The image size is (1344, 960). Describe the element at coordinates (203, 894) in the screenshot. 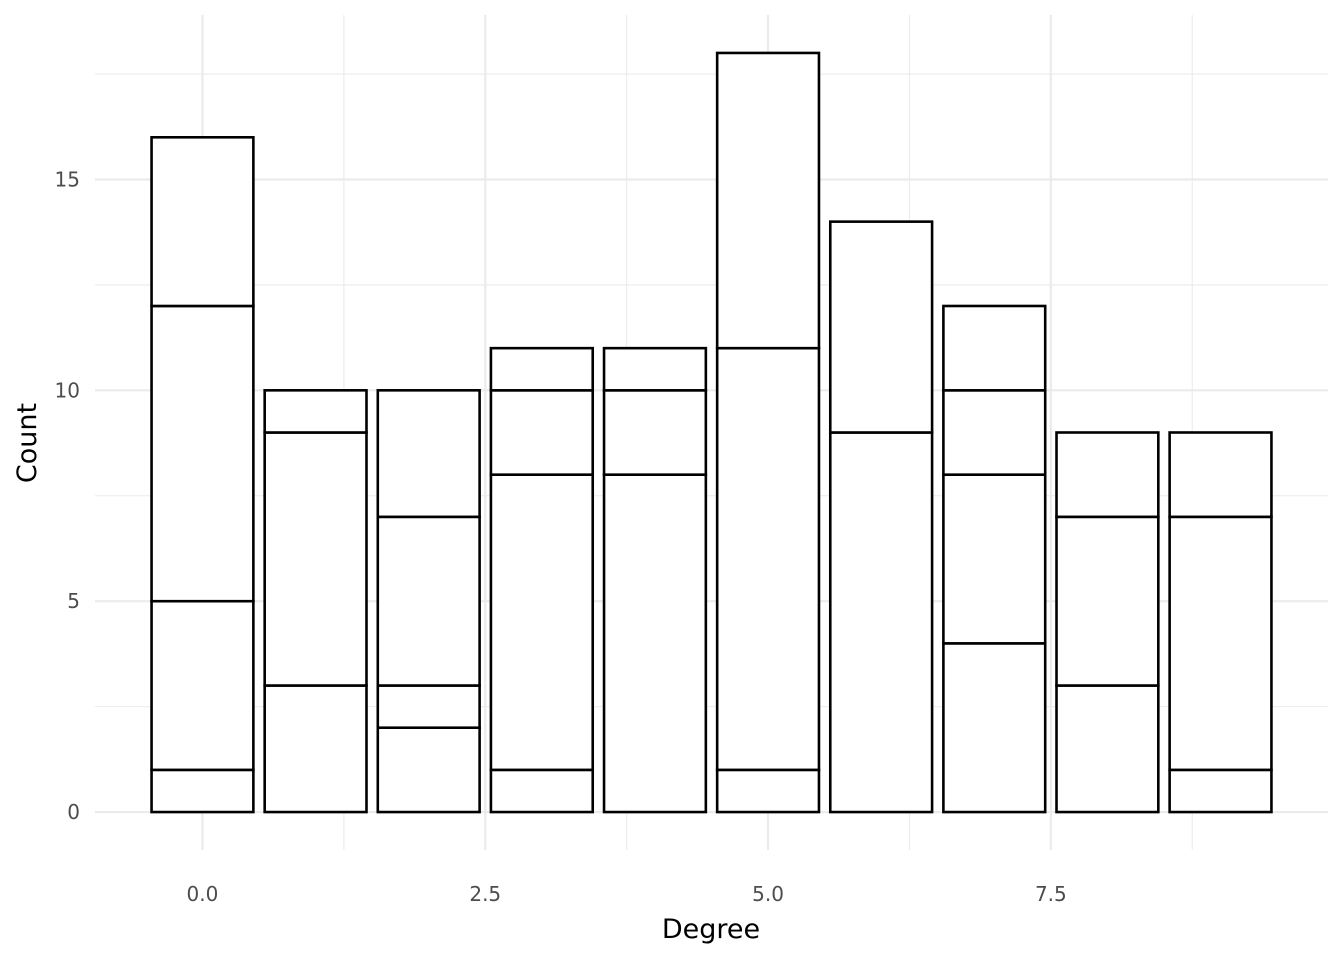

I see `x-tick-label: 0.0` at that location.